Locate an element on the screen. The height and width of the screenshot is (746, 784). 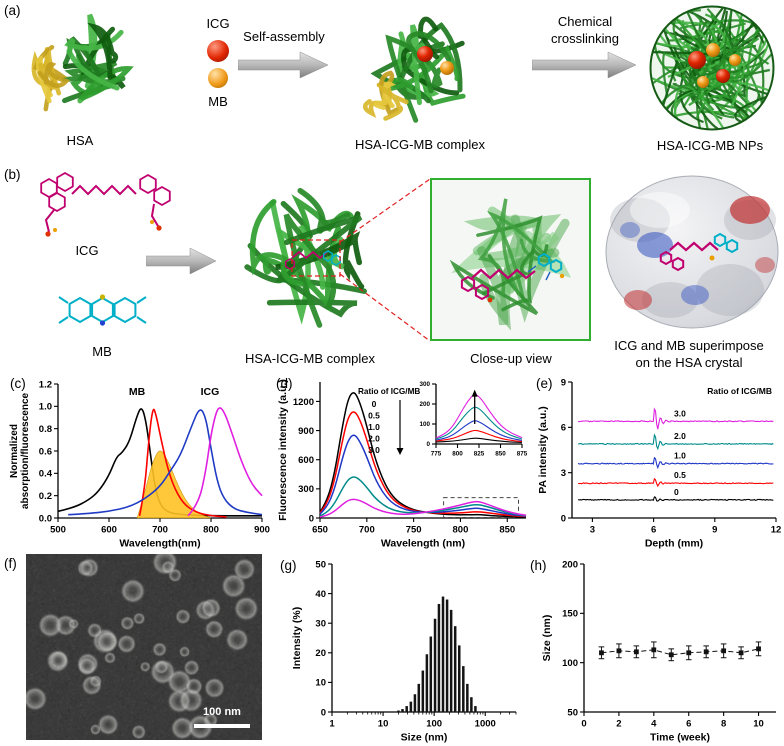
svg-text: 775 is located at coordinates (436, 453).